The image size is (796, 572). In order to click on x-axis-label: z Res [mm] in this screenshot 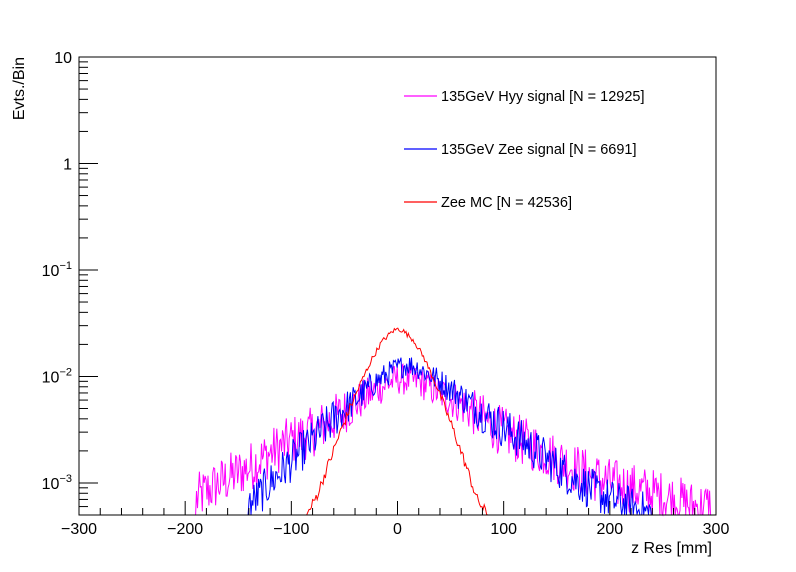, I will do `click(671, 548)`.